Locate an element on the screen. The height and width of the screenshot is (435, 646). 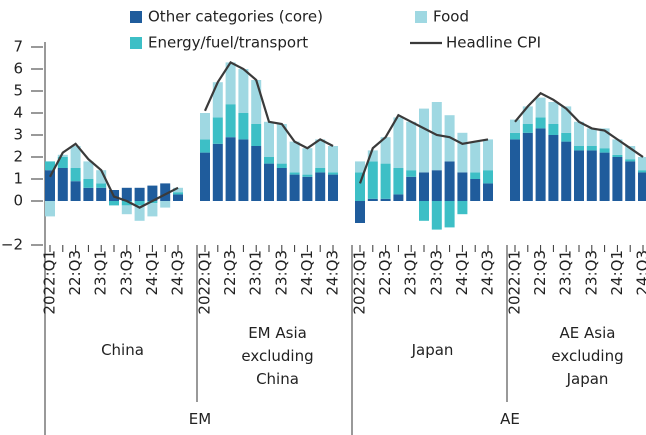
group-label: AE Asia excluding Japan is located at coordinates (587, 356).